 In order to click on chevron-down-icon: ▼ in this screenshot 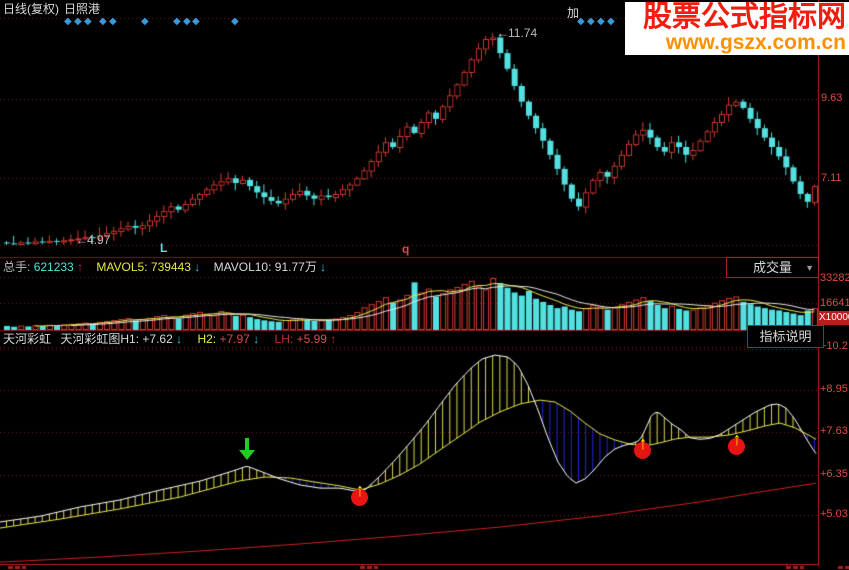, I will do `click(809, 268)`.